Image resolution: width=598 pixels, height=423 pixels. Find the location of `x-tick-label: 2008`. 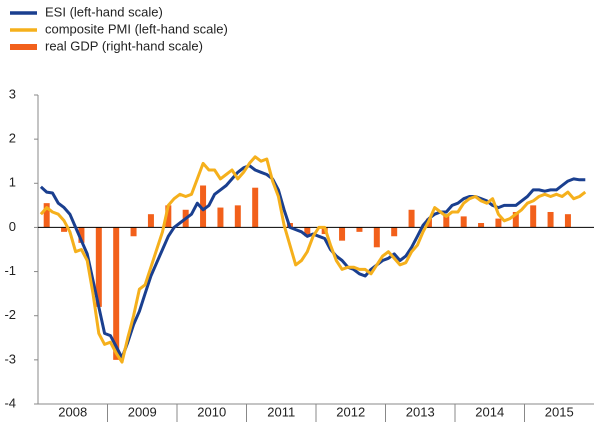

x-tick-label: 2008 is located at coordinates (72, 411).